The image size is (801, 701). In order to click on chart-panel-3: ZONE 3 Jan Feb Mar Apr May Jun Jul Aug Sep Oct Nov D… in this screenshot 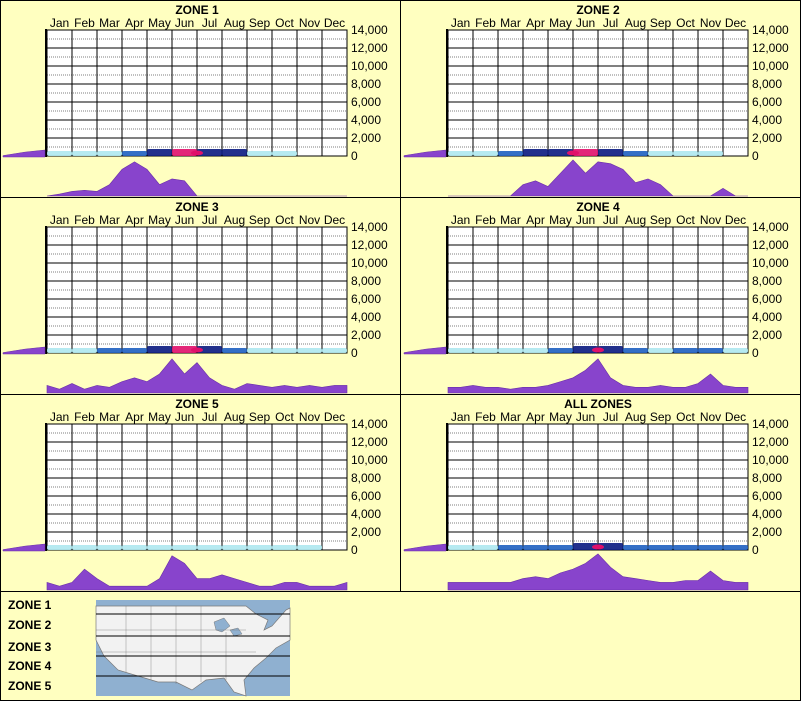, I will do `click(195, 297)`.